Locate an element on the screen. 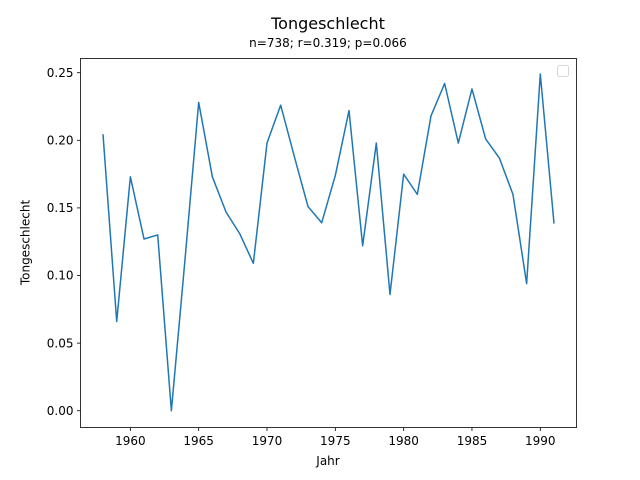 This screenshot has width=640, height=480. y-axis-label: Tongeschlecht is located at coordinates (25, 242).